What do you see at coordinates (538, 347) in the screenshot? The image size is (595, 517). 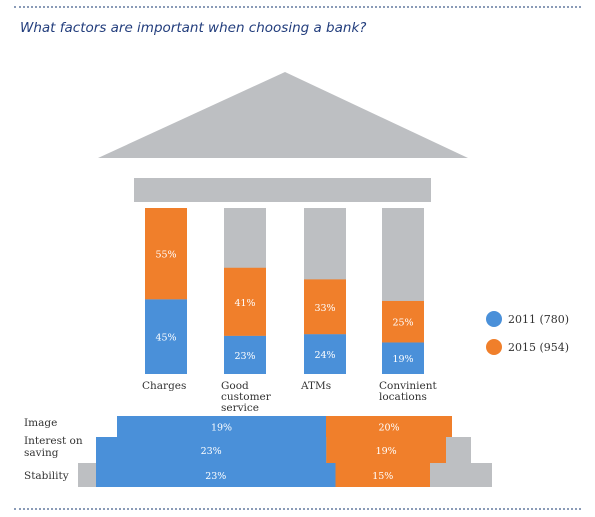 I see `legend-label: 2015 (954)` at bounding box center [538, 347].